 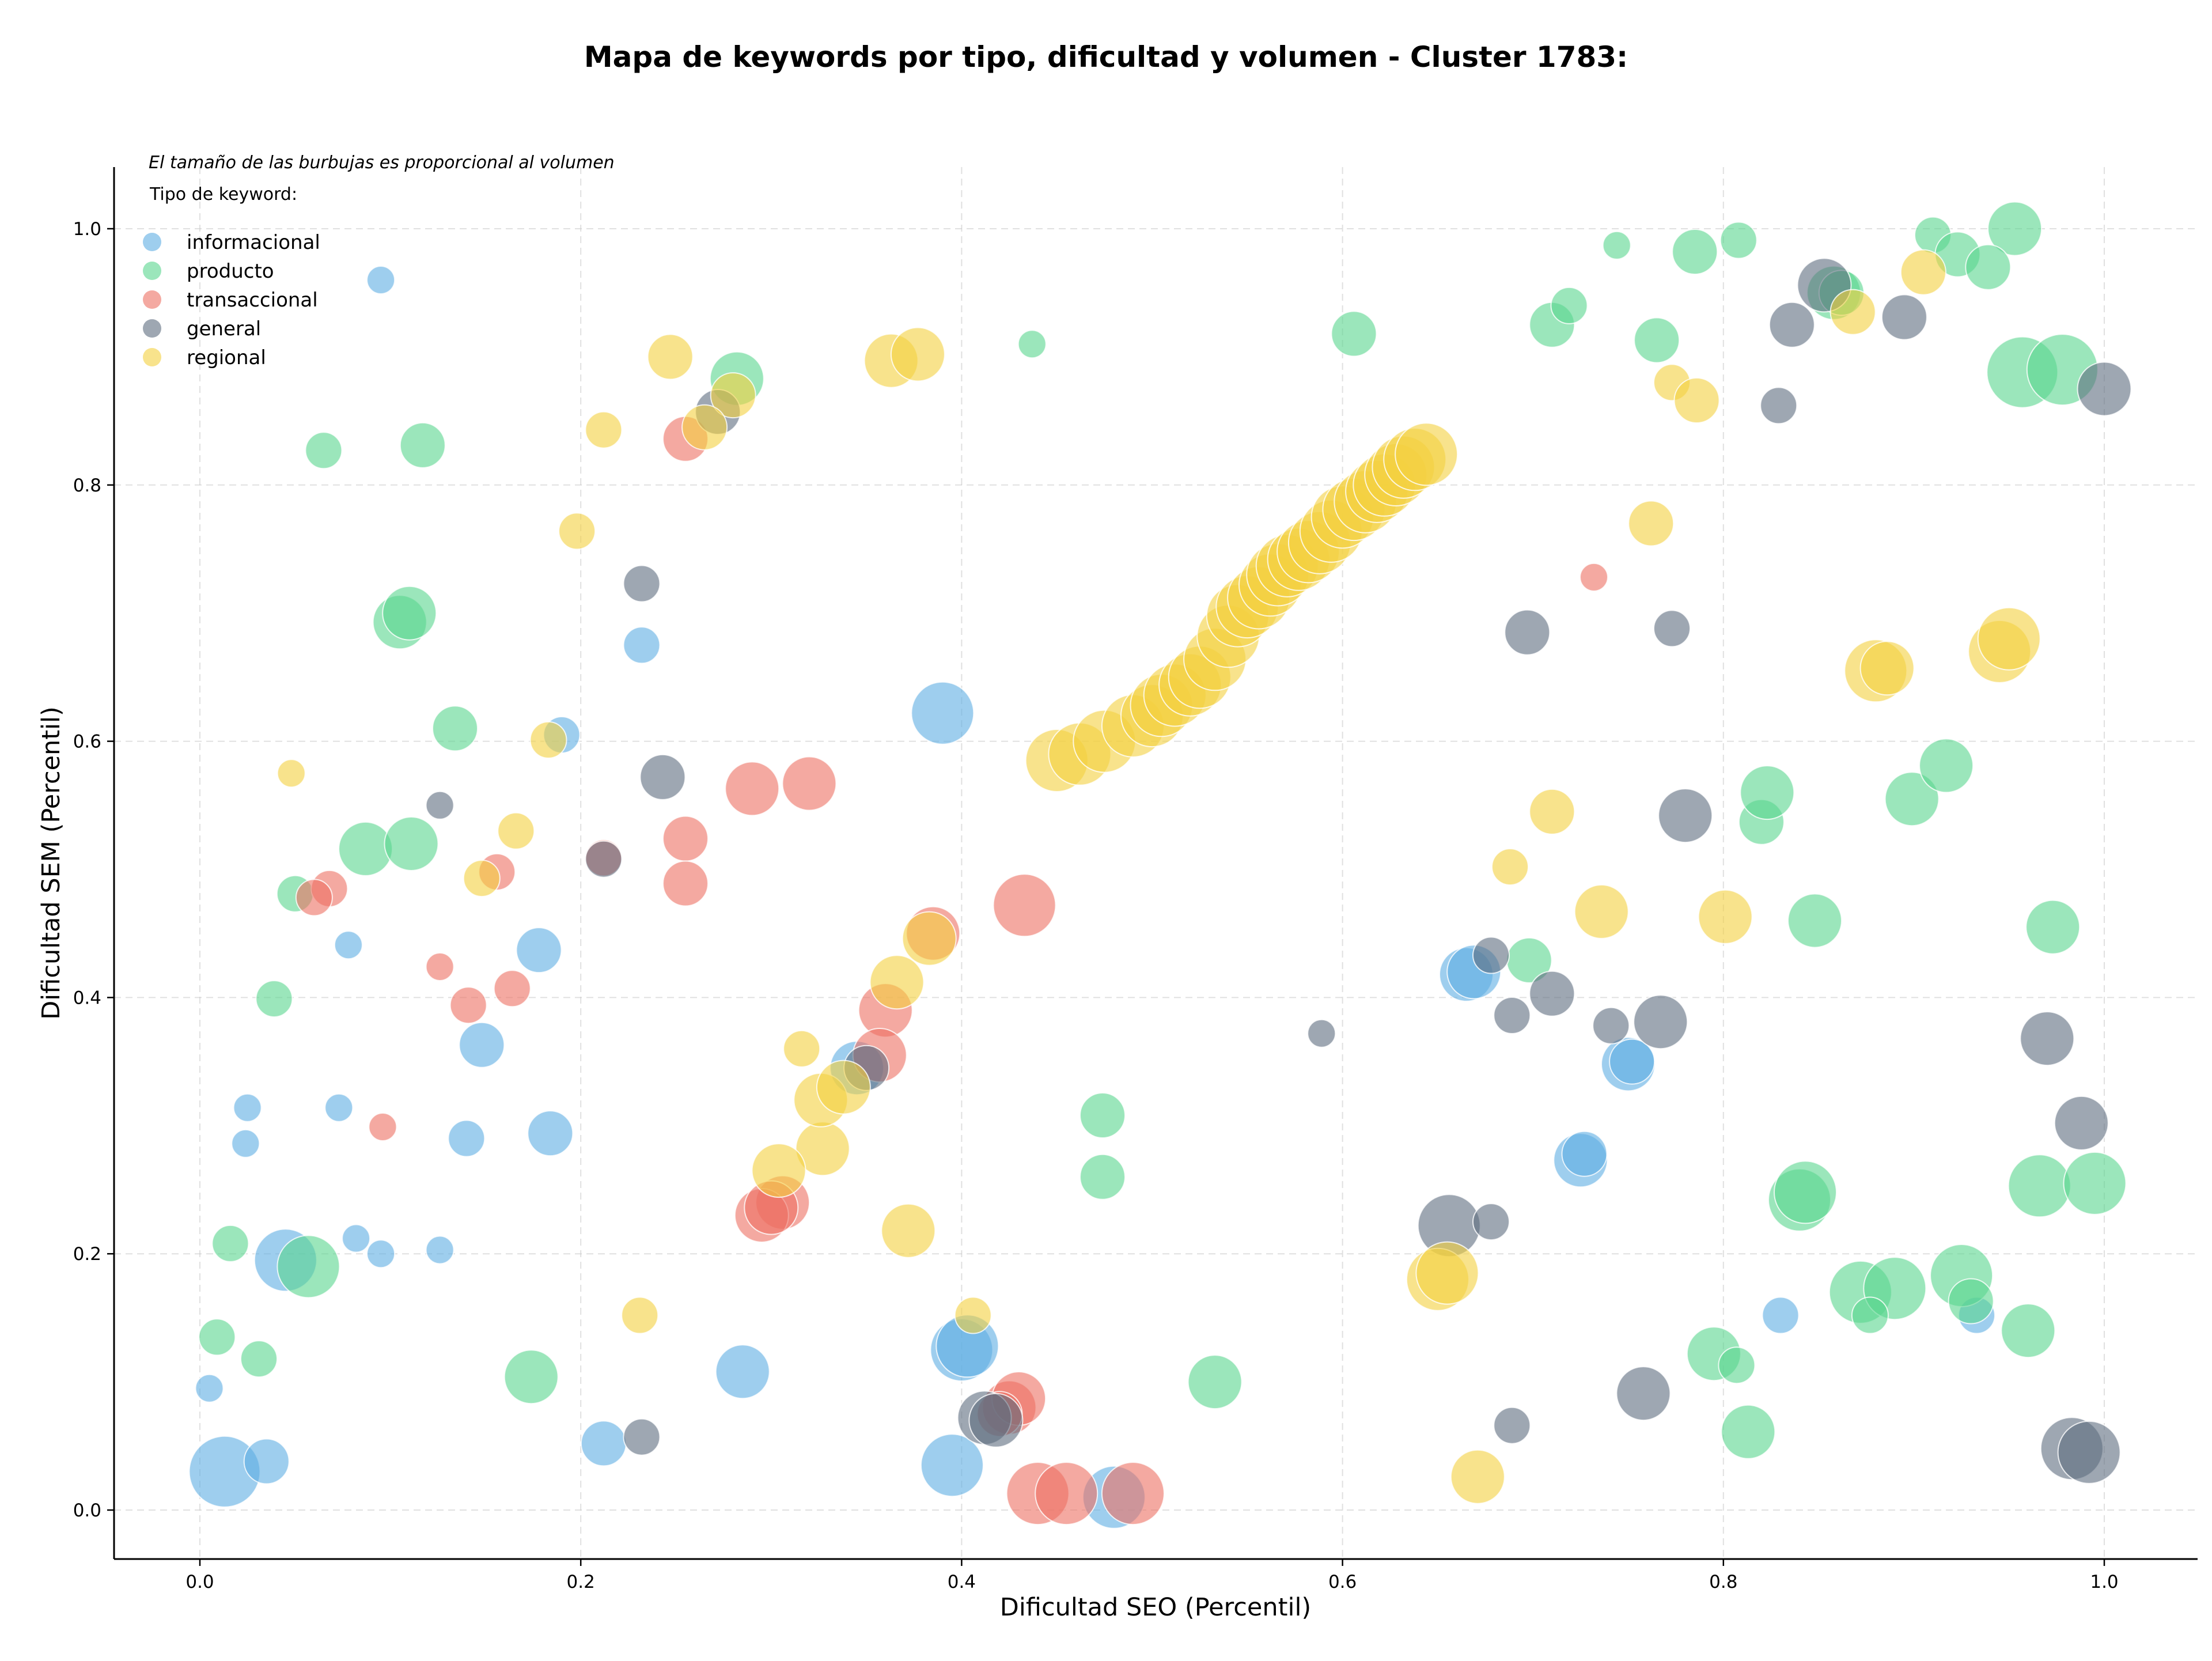 What do you see at coordinates (152, 299) in the screenshot?
I see `legend-marker-transaccional` at bounding box center [152, 299].